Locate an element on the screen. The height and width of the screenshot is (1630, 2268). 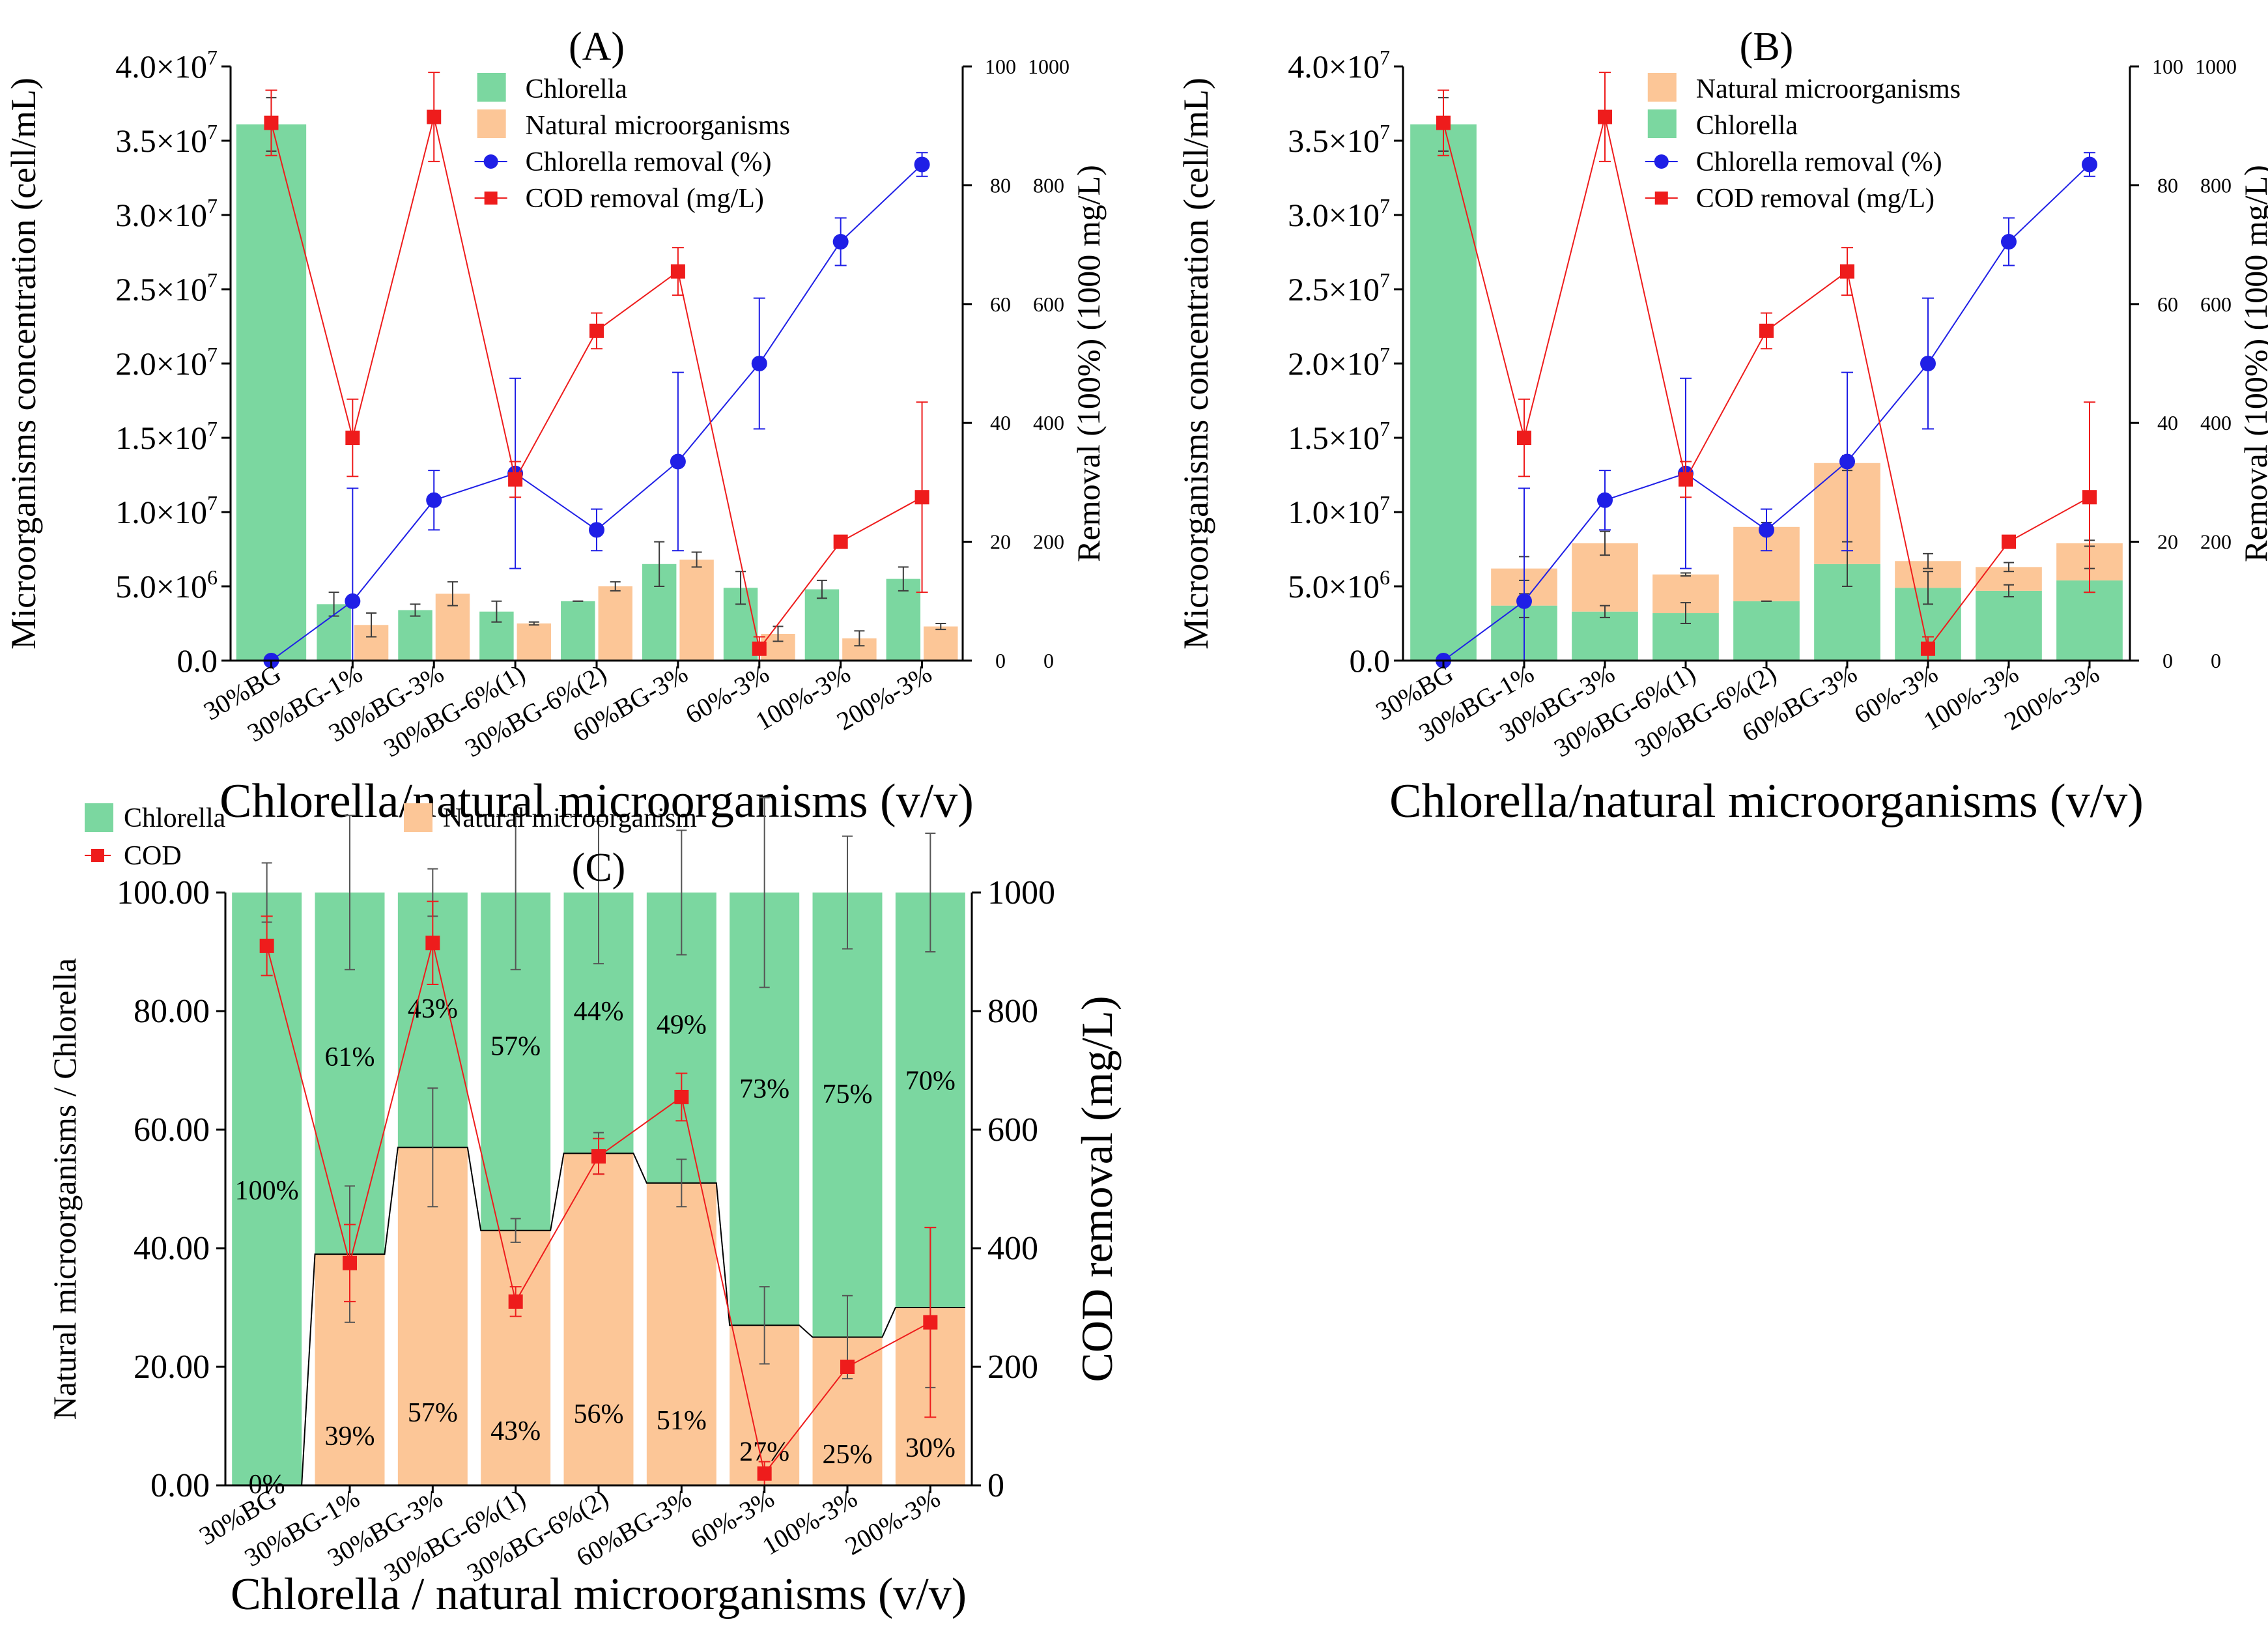
label-natural-percent: 39% is located at coordinates (350, 1436).